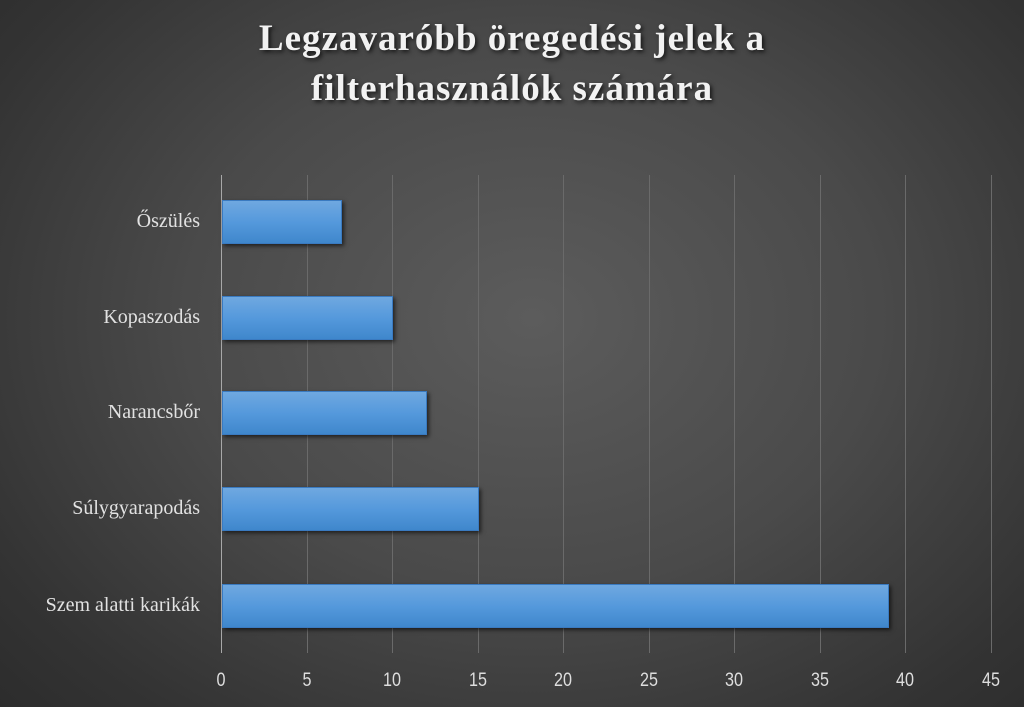  I want to click on y-axis-line, so click(221, 414).